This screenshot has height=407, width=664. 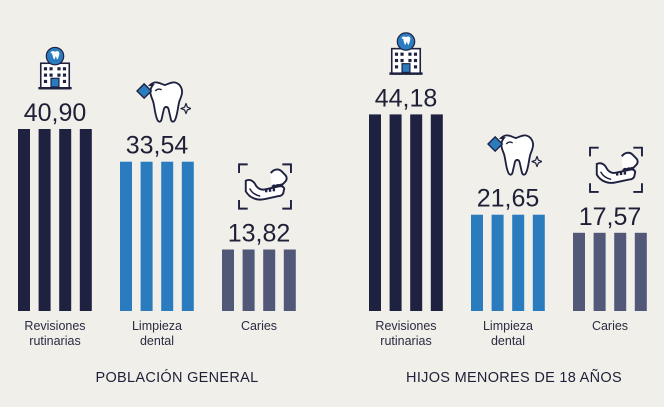 What do you see at coordinates (176, 377) in the screenshot?
I see `chart-title: POBLACIÓN GENERAL` at bounding box center [176, 377].